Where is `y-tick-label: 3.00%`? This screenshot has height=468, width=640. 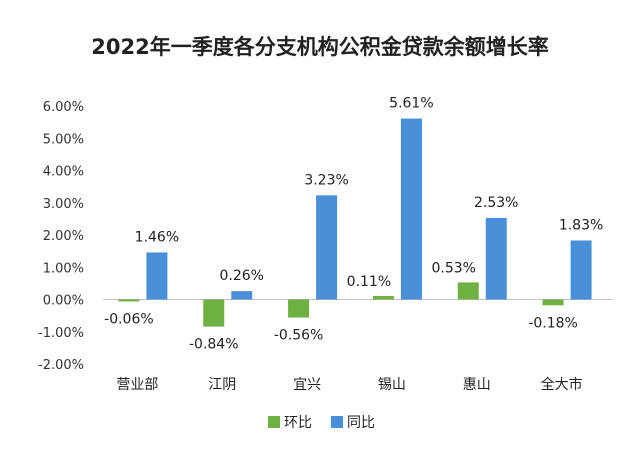
y-tick-label: 3.00% is located at coordinates (63, 204).